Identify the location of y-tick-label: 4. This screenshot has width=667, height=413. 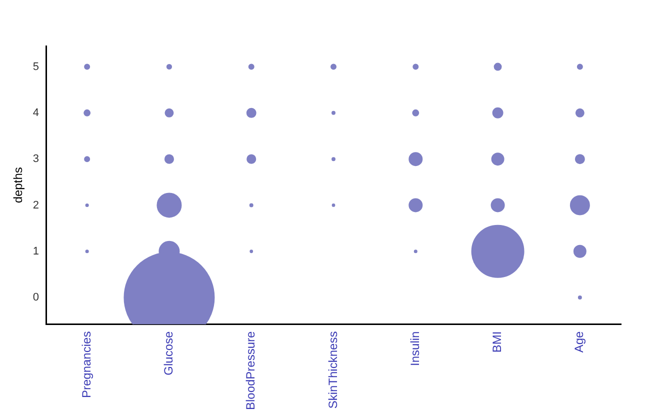
(35, 112).